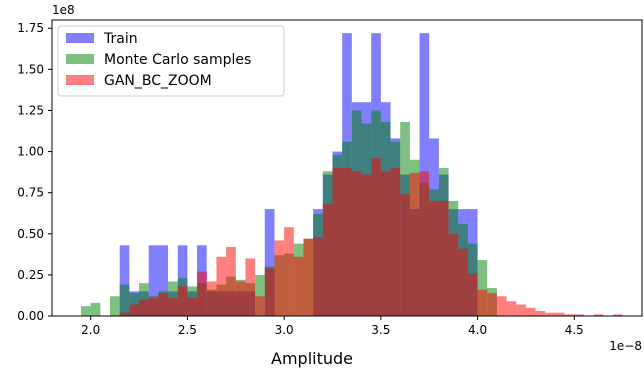  Describe the element at coordinates (30, 110) in the screenshot. I see `y-tick-label: 1.25` at that location.